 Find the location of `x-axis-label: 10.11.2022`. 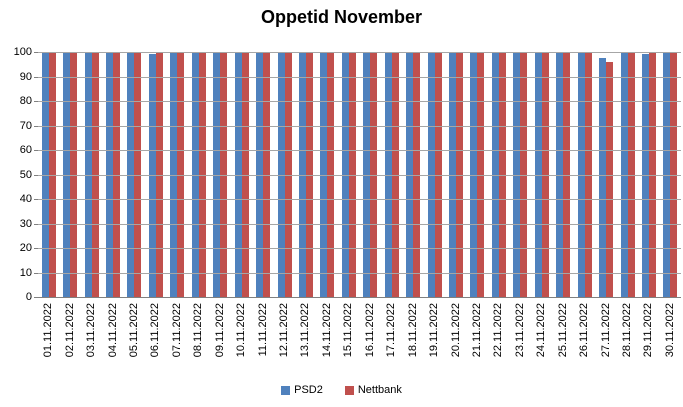

x-axis-label: 10.11.2022 is located at coordinates (241, 330).